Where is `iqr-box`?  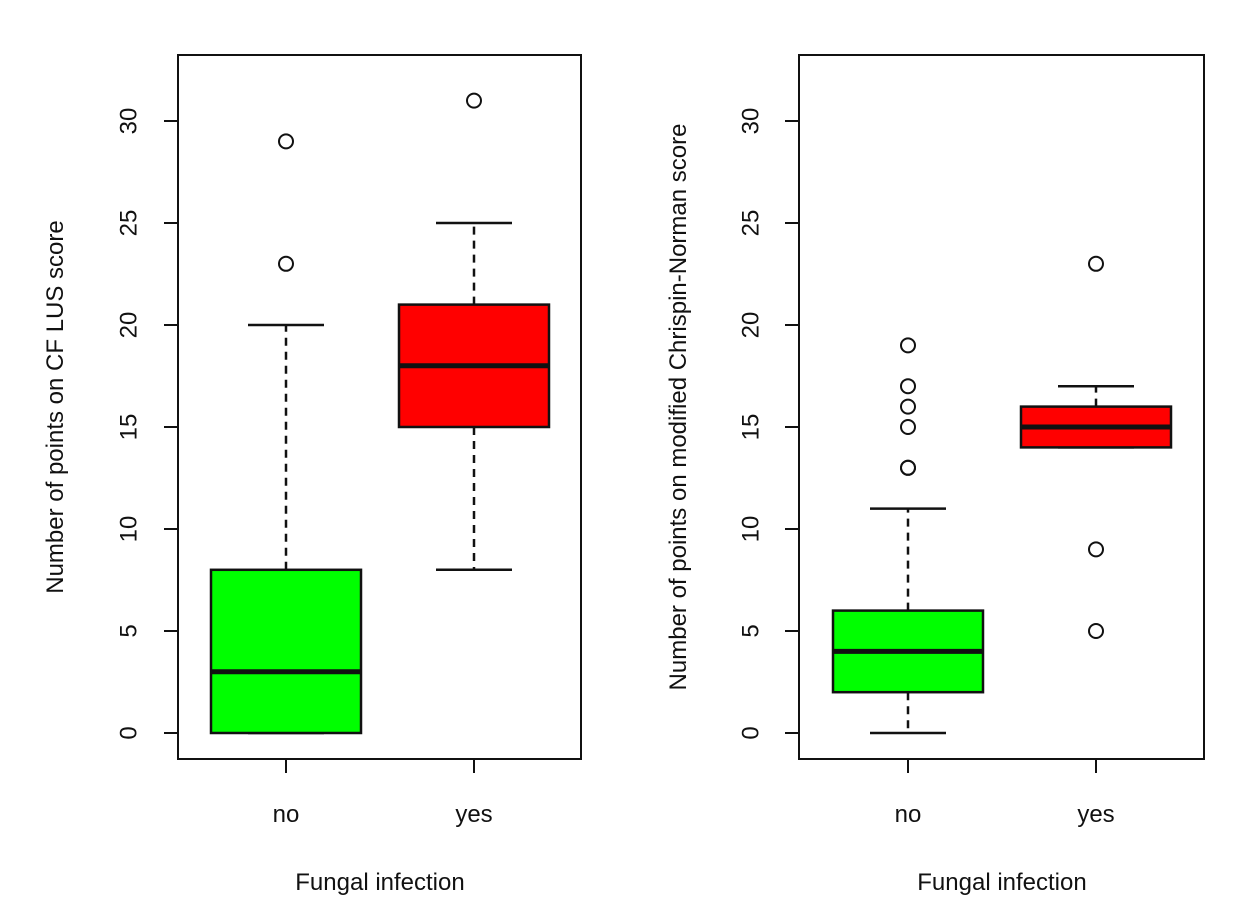 iqr-box is located at coordinates (286, 651).